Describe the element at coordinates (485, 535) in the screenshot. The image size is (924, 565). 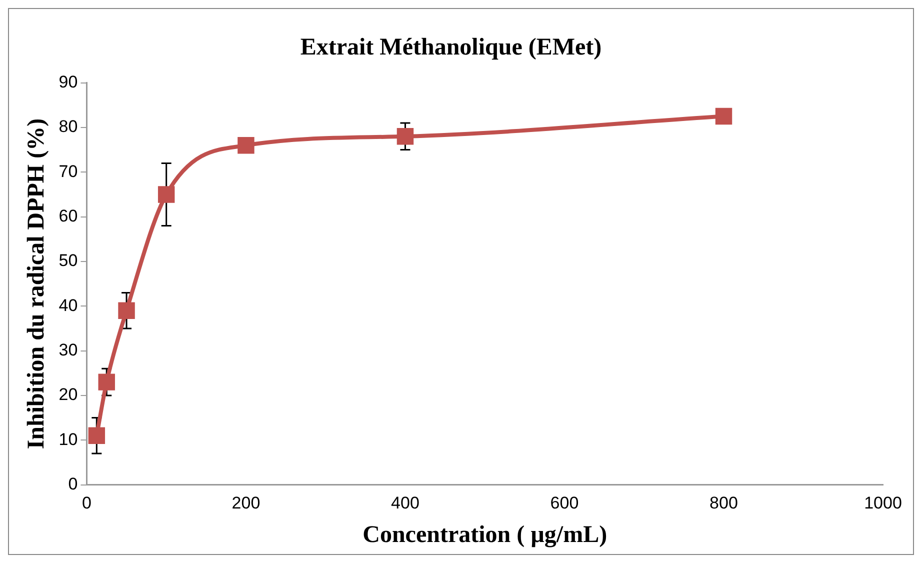
I see `x-axis-title: Concentration ( µg/mL)` at that location.